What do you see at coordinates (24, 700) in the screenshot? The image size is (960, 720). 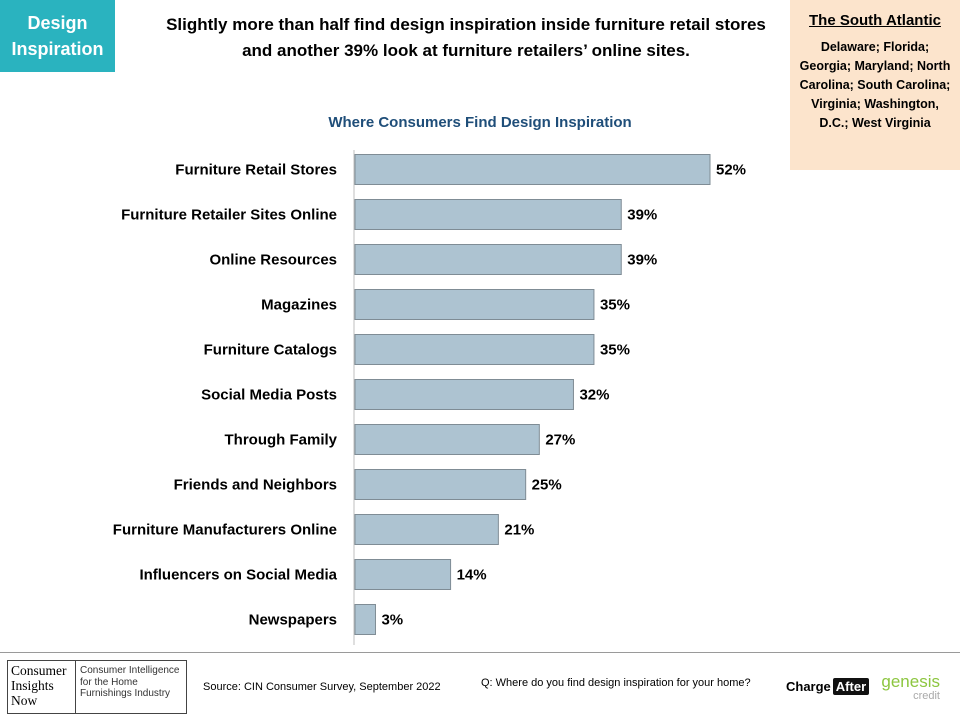 I see `logo-word-3: Now` at bounding box center [24, 700].